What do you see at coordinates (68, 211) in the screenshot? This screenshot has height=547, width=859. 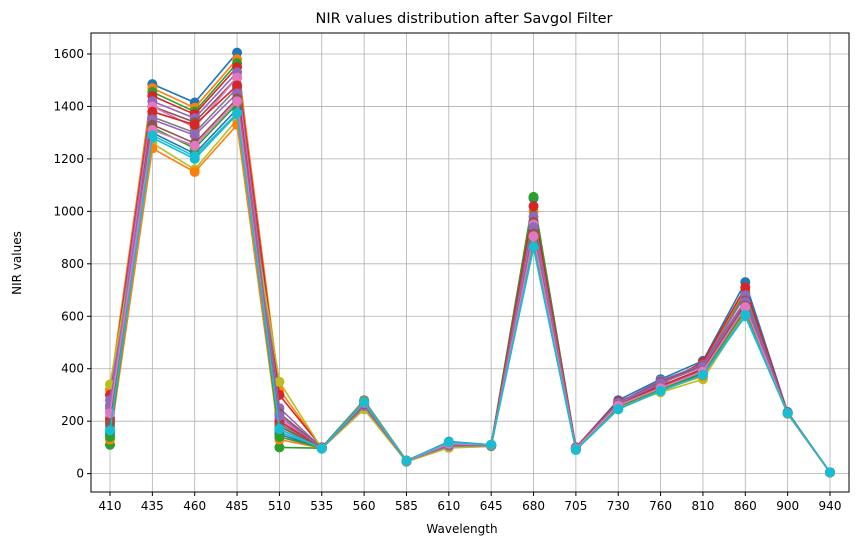 I see `y-tick-label: 1000` at bounding box center [68, 211].